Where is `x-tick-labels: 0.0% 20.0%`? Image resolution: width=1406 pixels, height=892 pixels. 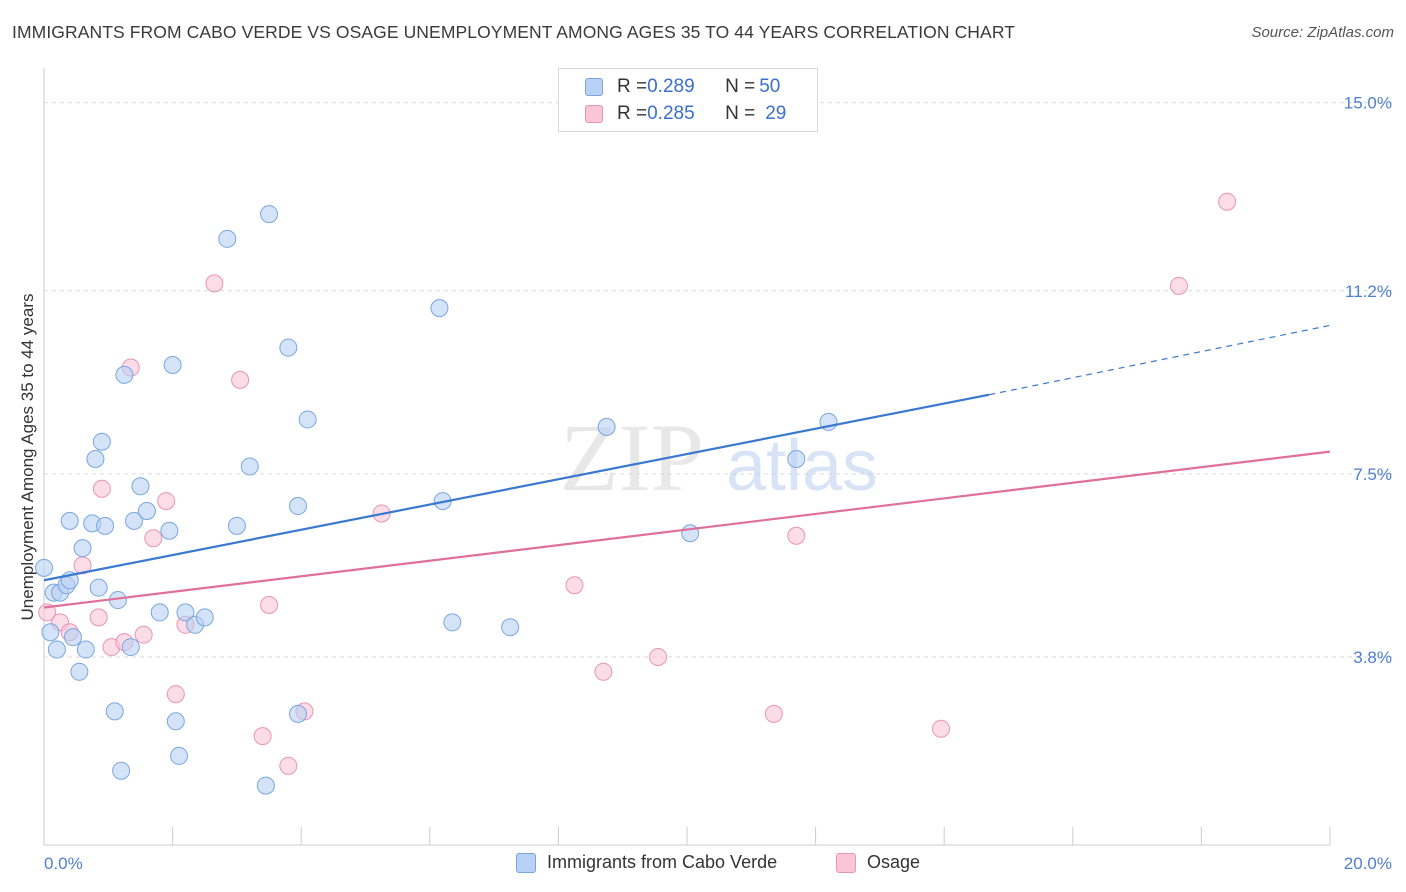 x-tick-labels: 0.0% 20.0% is located at coordinates (718, 863).